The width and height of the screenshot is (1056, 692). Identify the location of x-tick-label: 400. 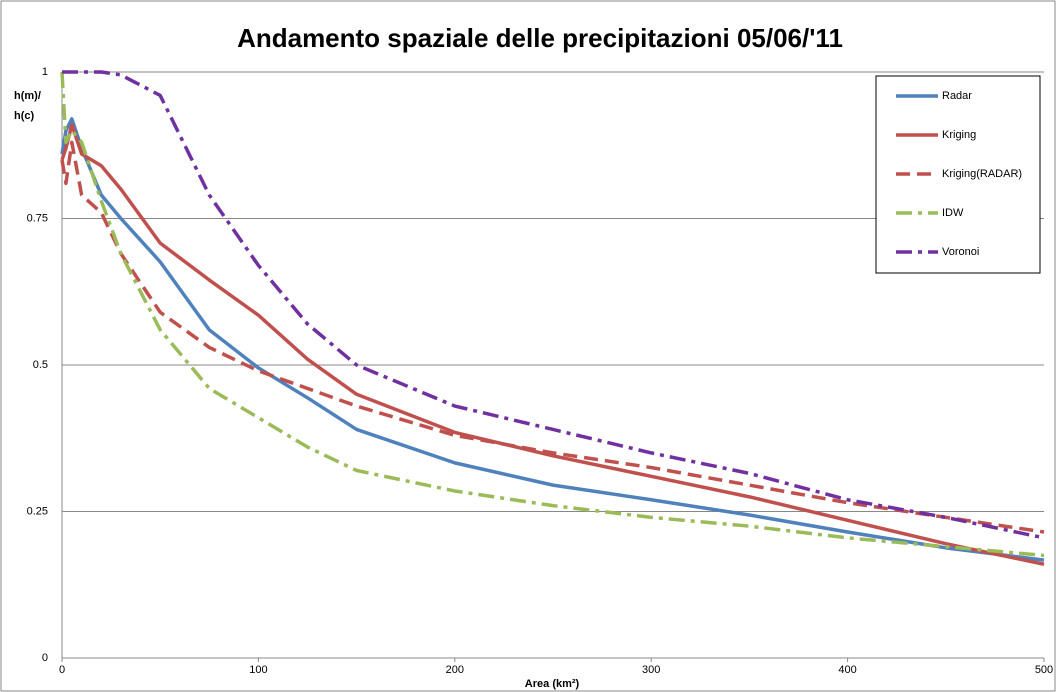
(847, 670).